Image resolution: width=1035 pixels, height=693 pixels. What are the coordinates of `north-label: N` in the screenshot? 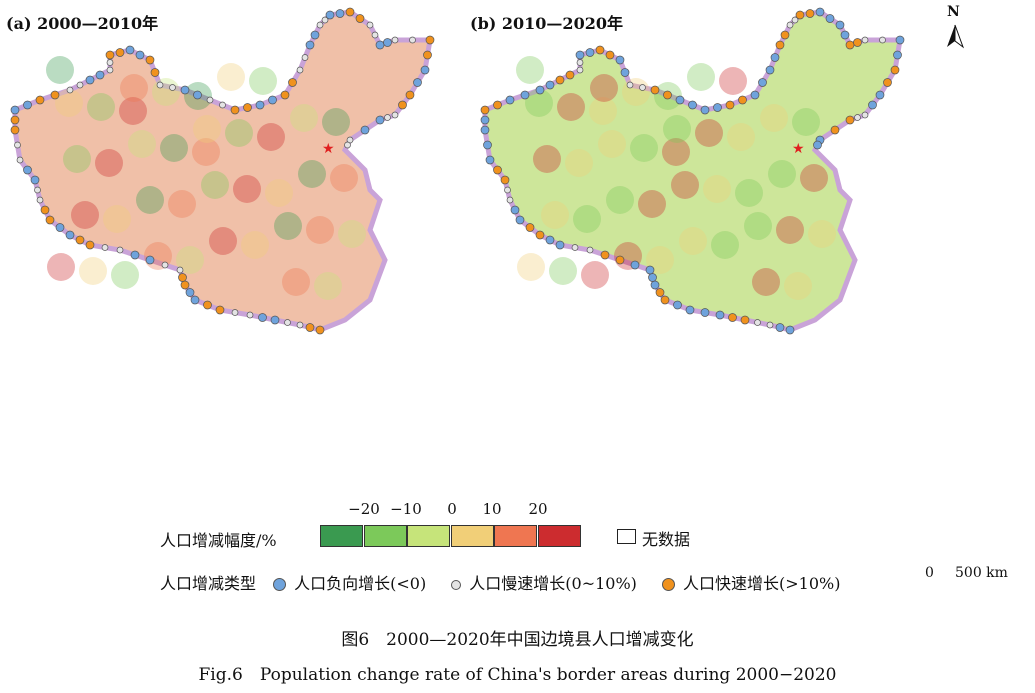 It's located at (953, 12).